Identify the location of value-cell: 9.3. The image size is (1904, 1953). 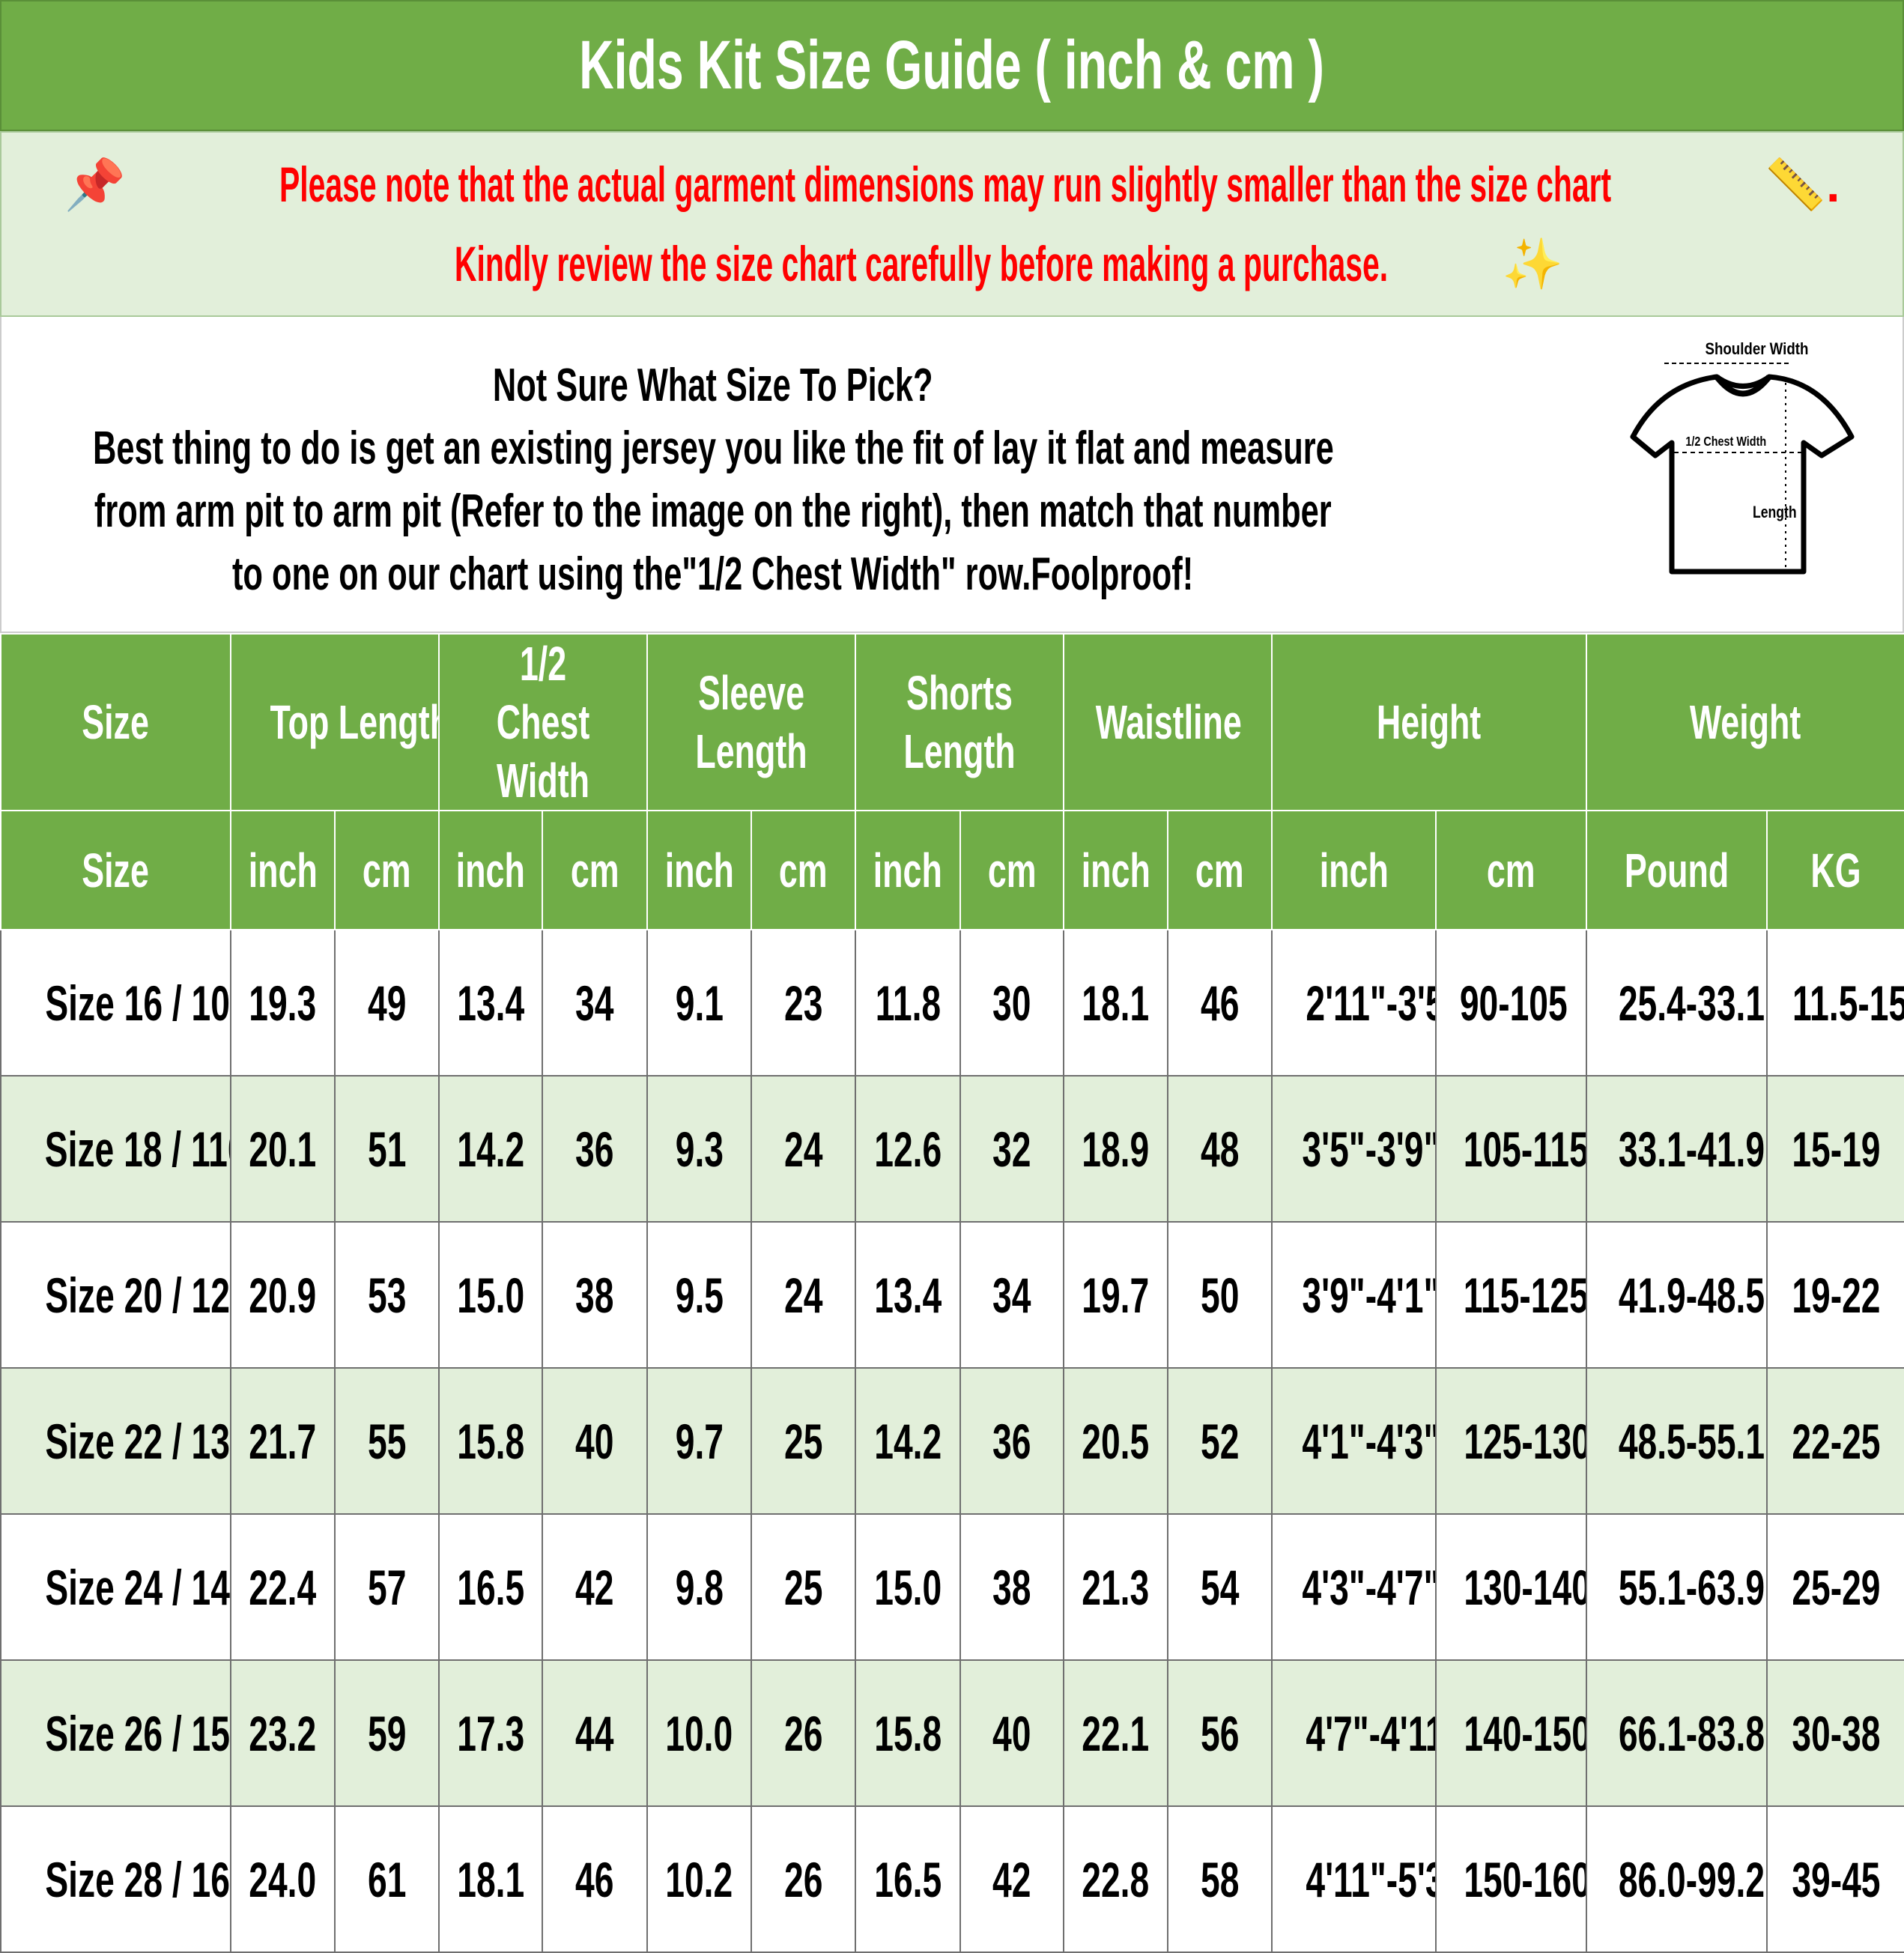
(699, 1149).